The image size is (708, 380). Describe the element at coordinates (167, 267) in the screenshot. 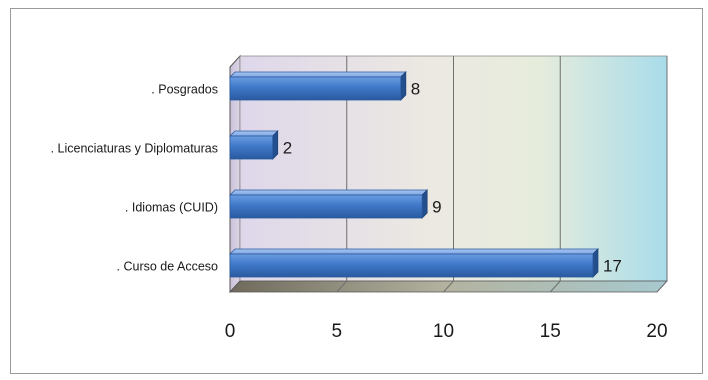

I see `category-label: . Curso de Acceso` at that location.